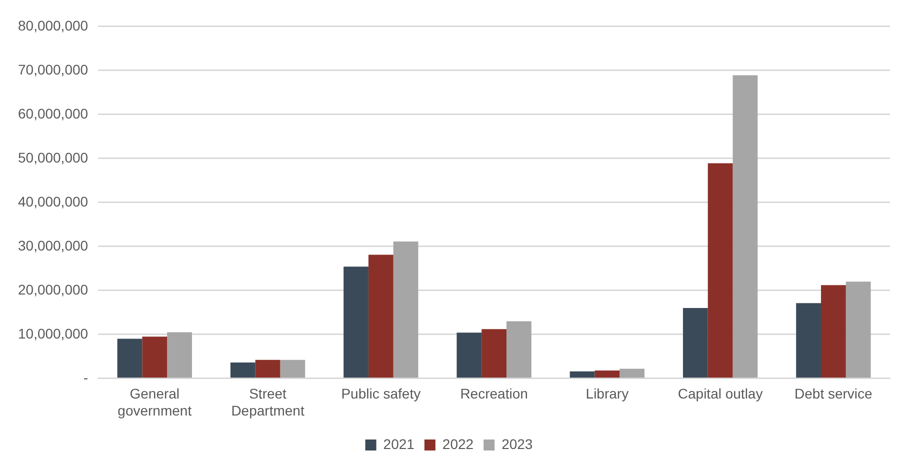 This screenshot has width=904, height=470. What do you see at coordinates (53, 157) in the screenshot?
I see `y-tick-label: 50,000,000` at bounding box center [53, 157].